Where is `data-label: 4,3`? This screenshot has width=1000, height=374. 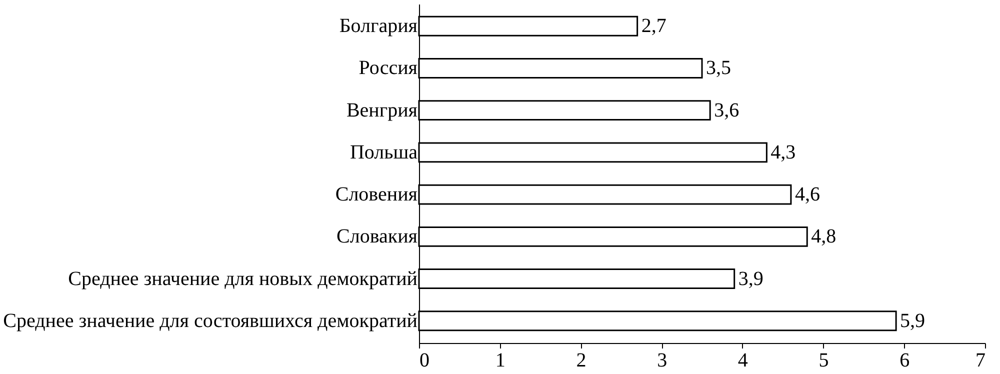
data-label: 4,3 is located at coordinates (783, 152).